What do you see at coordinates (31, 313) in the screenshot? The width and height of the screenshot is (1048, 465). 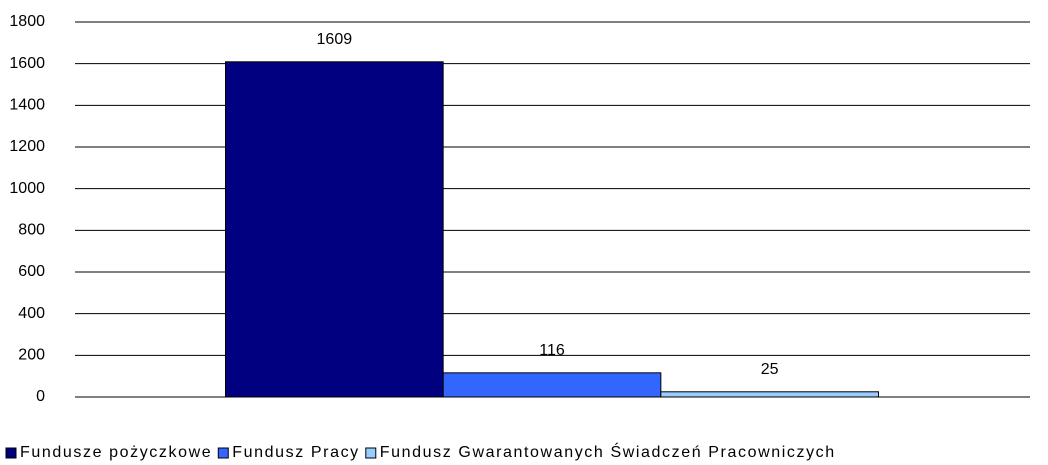 I see `y-tick-label: 400` at bounding box center [31, 313].